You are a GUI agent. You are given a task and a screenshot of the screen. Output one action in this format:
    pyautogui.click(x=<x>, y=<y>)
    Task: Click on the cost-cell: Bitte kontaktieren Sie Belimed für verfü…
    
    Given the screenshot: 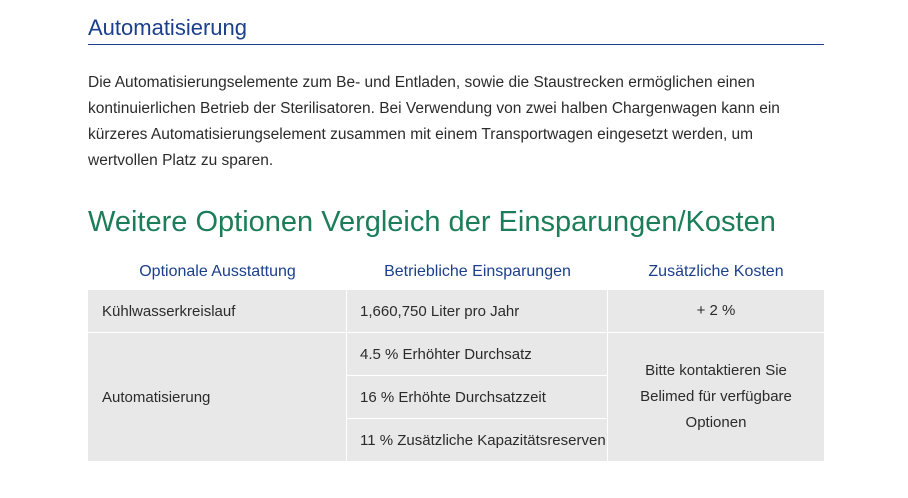 What is the action you would take?
    pyautogui.click(x=716, y=397)
    